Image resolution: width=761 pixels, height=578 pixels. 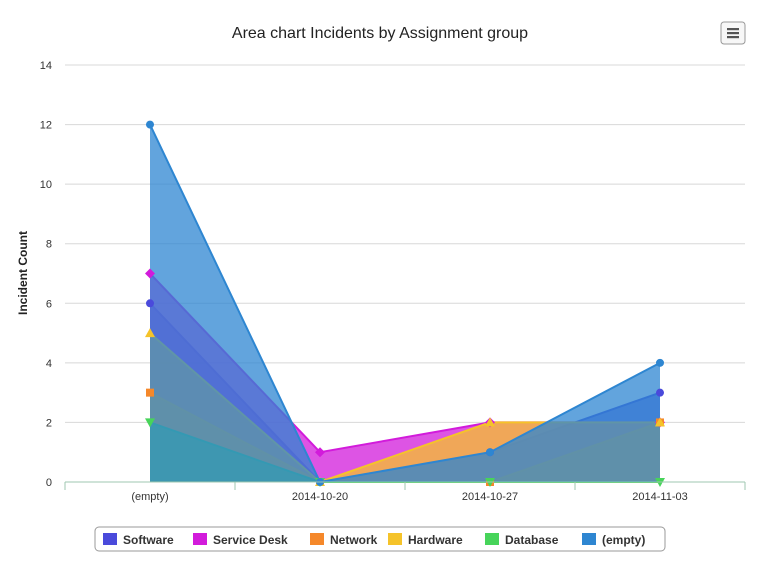 What do you see at coordinates (49, 304) in the screenshot?
I see `y-tick-label: 6` at bounding box center [49, 304].